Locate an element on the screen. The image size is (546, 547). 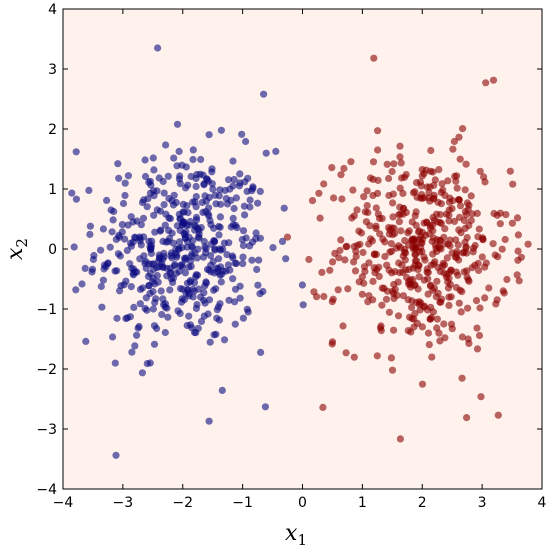
x-tick-label: −4 is located at coordinates (63, 503).